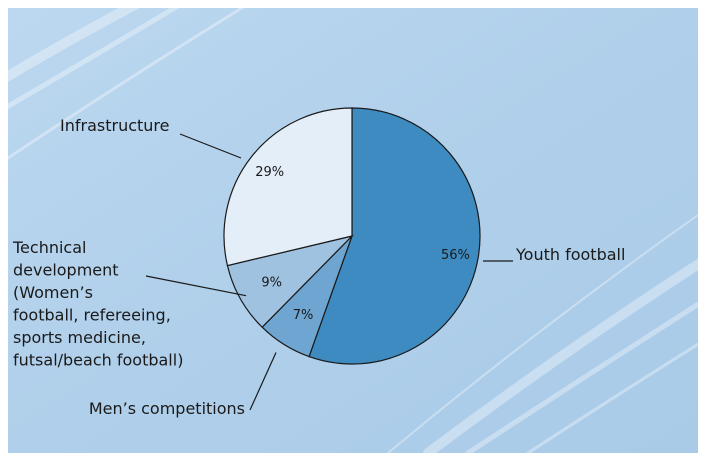  What do you see at coordinates (362, 244) in the screenshot?
I see `percent-labels: 56% 7% 9% 29%` at bounding box center [362, 244].